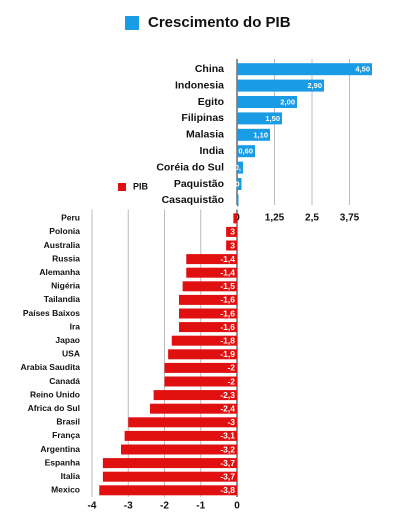 This screenshot has width=408, height=529. I want to click on category-label: Polonia, so click(64, 231).